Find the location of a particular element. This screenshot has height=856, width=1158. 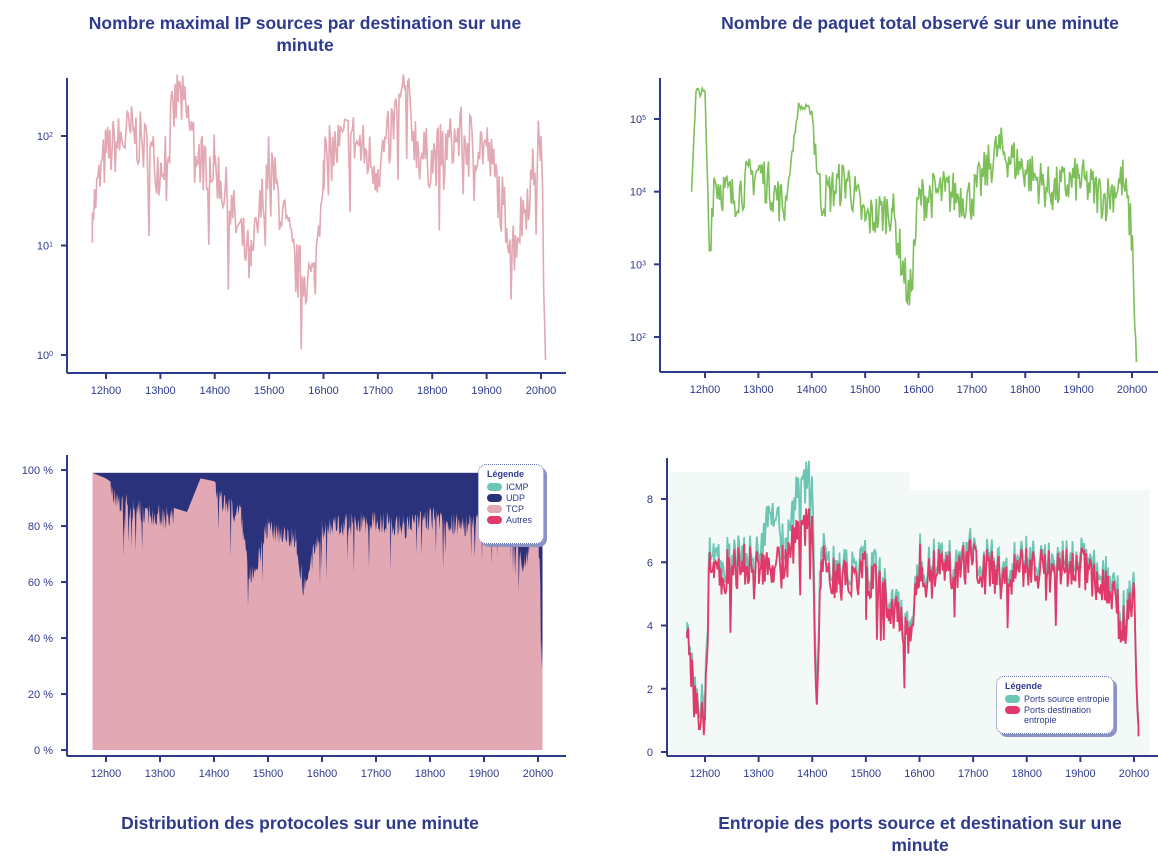

legend-label-dest-entropy: Ports destination entropie is located at coordinates (1058, 715).